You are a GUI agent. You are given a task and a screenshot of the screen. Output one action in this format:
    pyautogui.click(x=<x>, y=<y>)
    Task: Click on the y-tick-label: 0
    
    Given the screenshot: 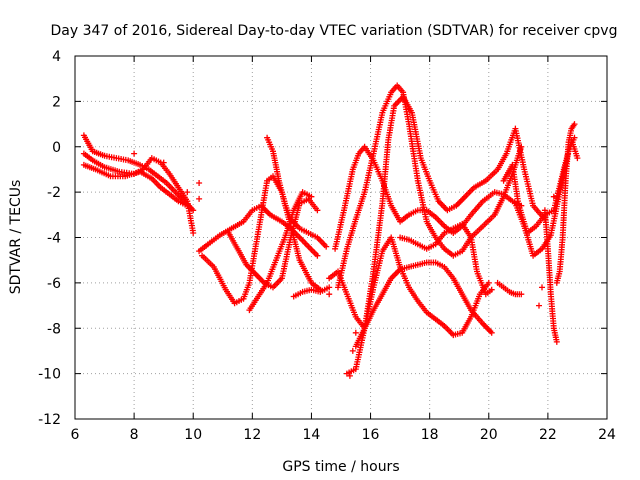 What is the action you would take?
    pyautogui.click(x=56, y=148)
    